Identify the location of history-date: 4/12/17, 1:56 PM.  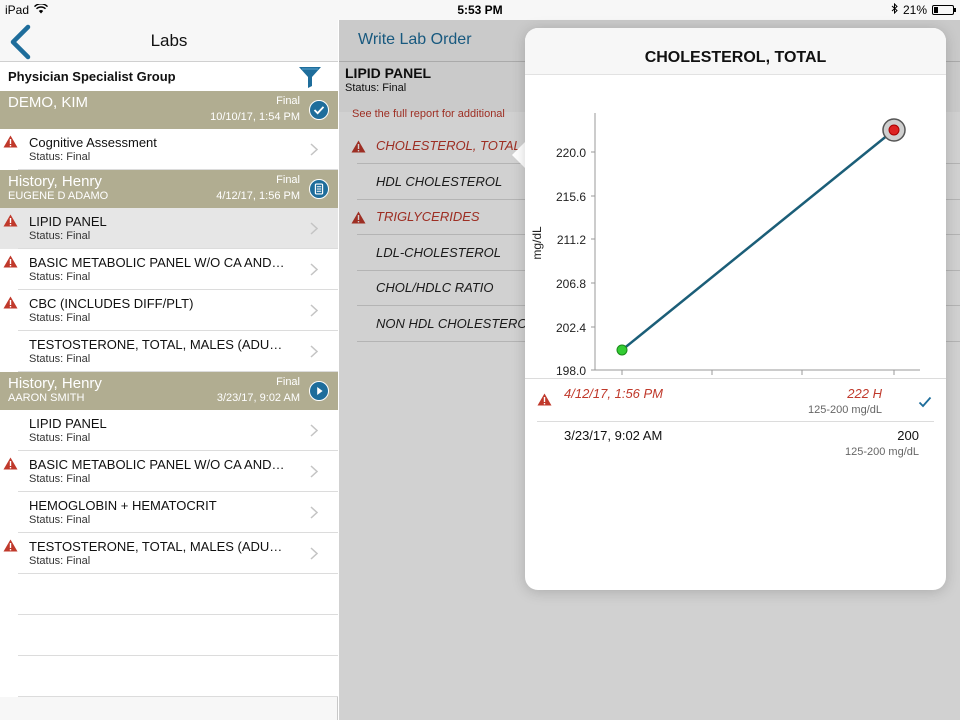
(614, 393).